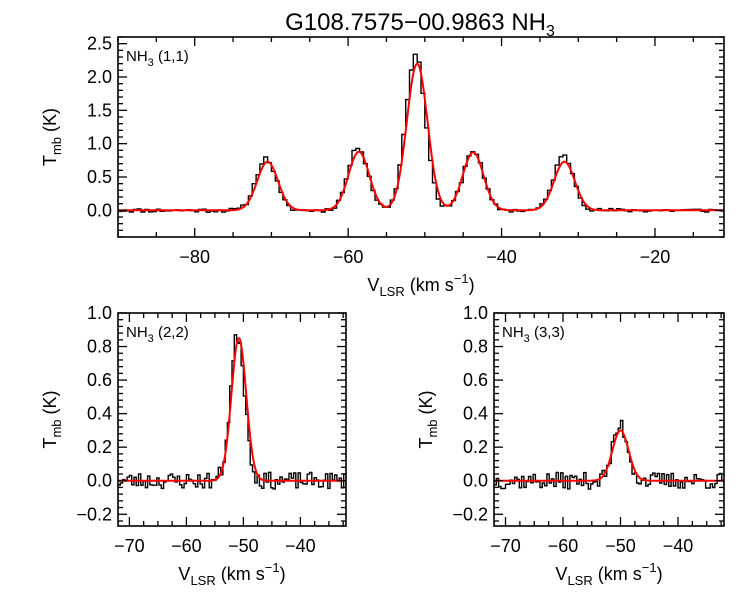 This screenshot has height=600, width=750. What do you see at coordinates (99, 177) in the screenshot?
I see `y-tick-label: 0.5` at bounding box center [99, 177].